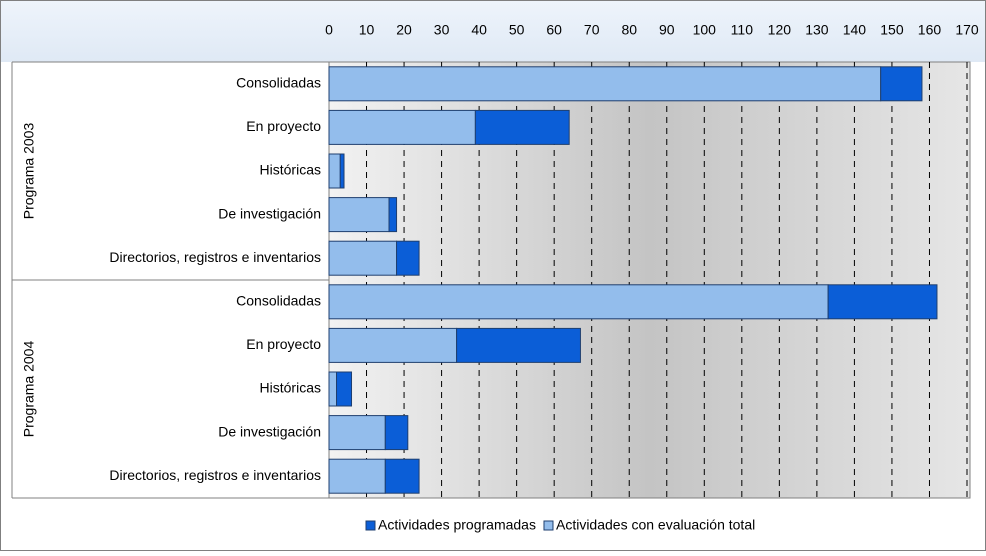 The height and width of the screenshot is (556, 986). Describe the element at coordinates (329, 30) in the screenshot. I see `x-tick-label: 0` at that location.